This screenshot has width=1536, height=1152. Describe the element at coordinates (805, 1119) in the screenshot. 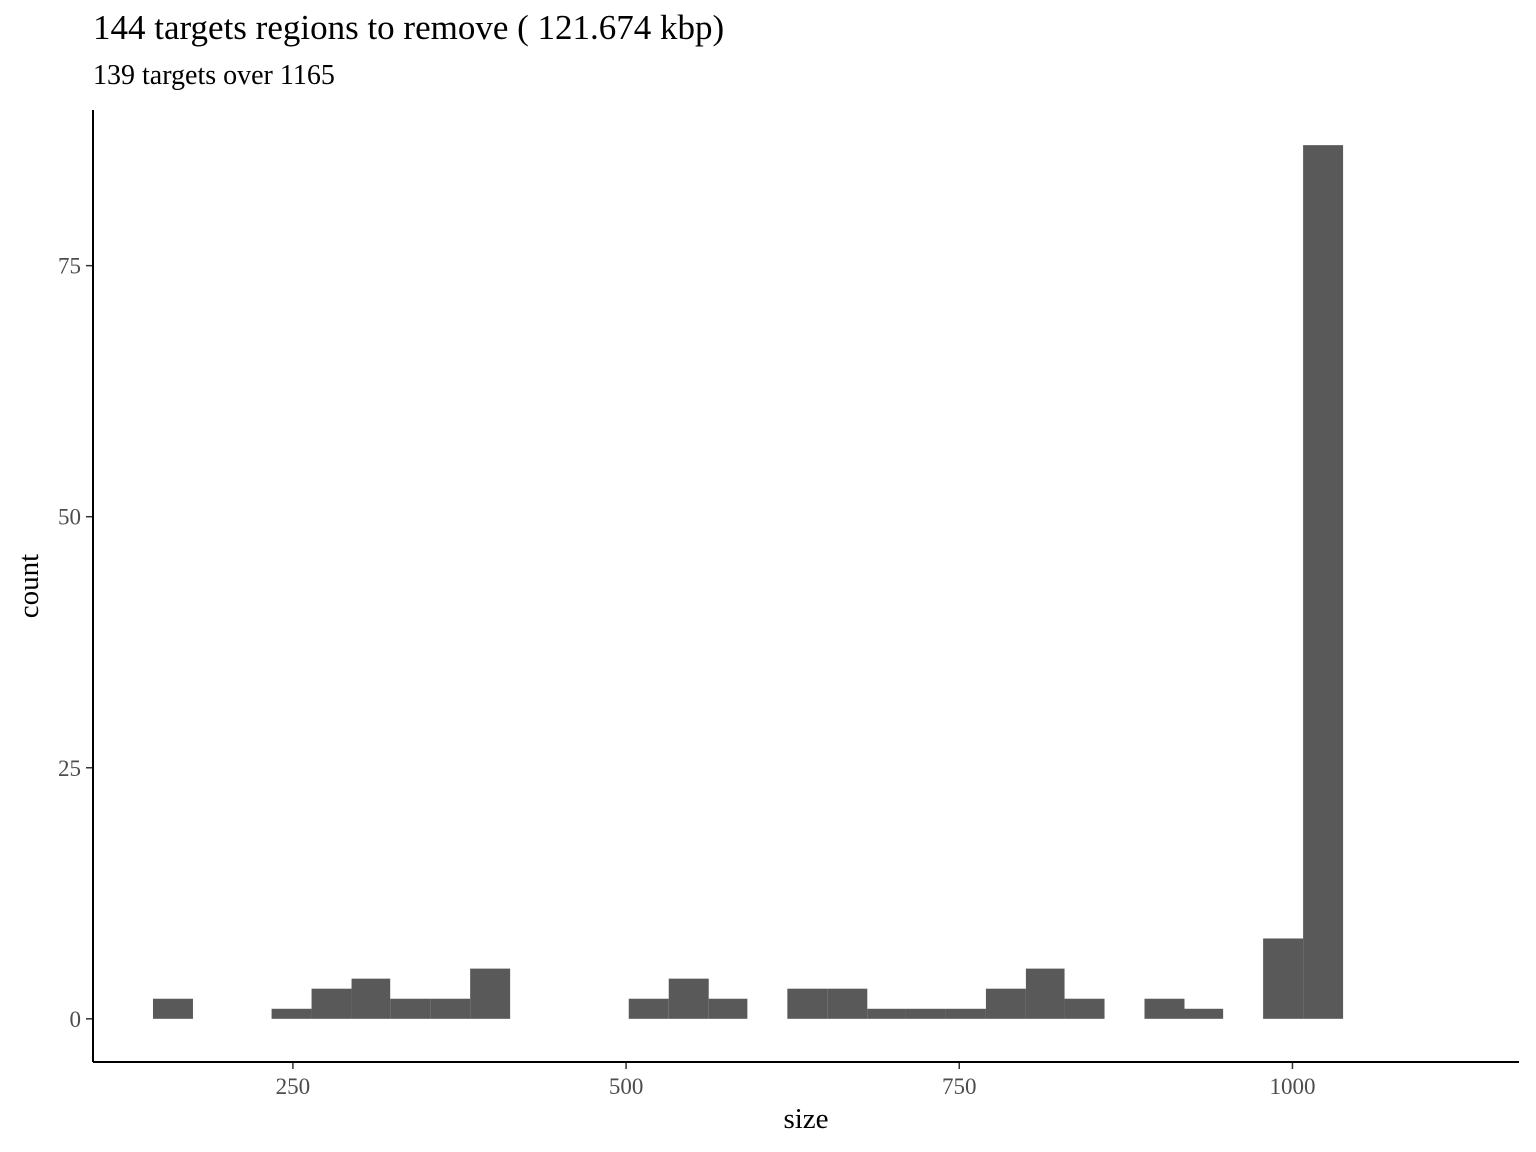

I see `x-axis-title: size` at that location.